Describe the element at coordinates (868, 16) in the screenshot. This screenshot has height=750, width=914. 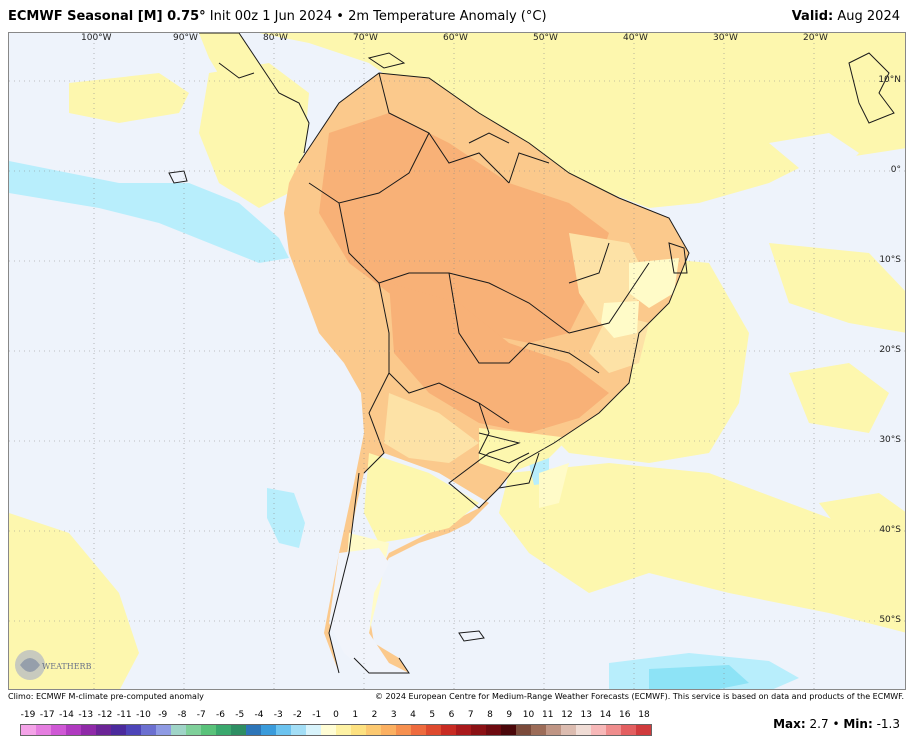
I see `valid-value: Aug 2024` at that location.